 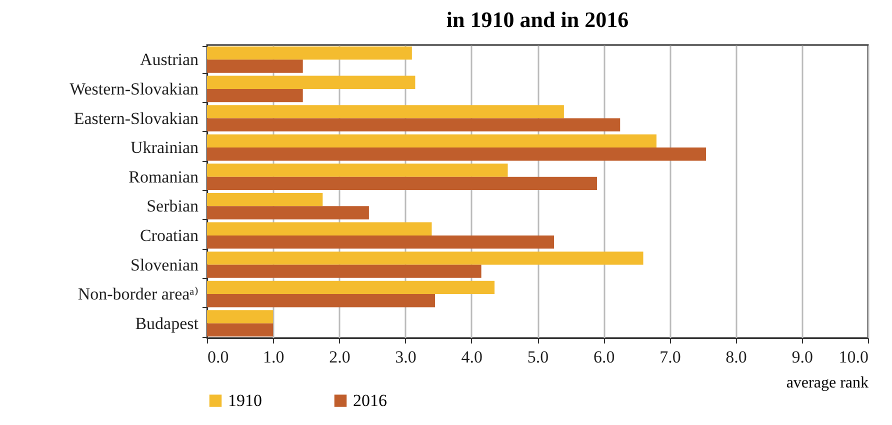 I want to click on y-tick-label: Slovenian, so click(x=164, y=264).